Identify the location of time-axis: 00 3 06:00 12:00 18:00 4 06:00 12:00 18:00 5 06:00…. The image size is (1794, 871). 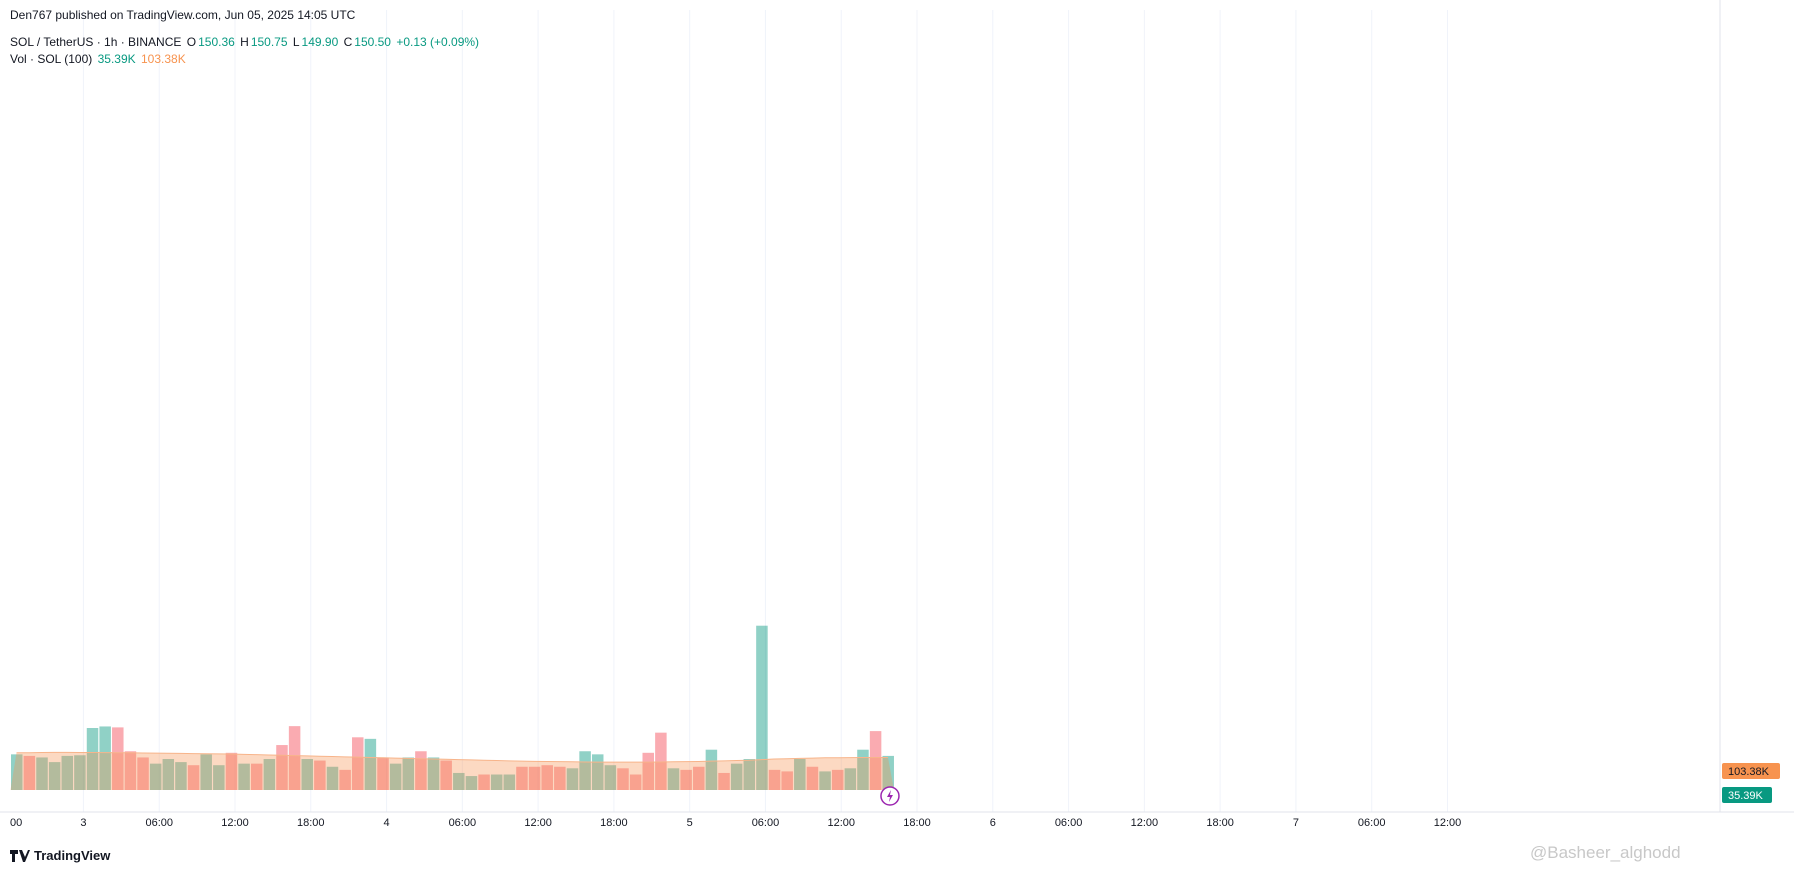
(735, 823).